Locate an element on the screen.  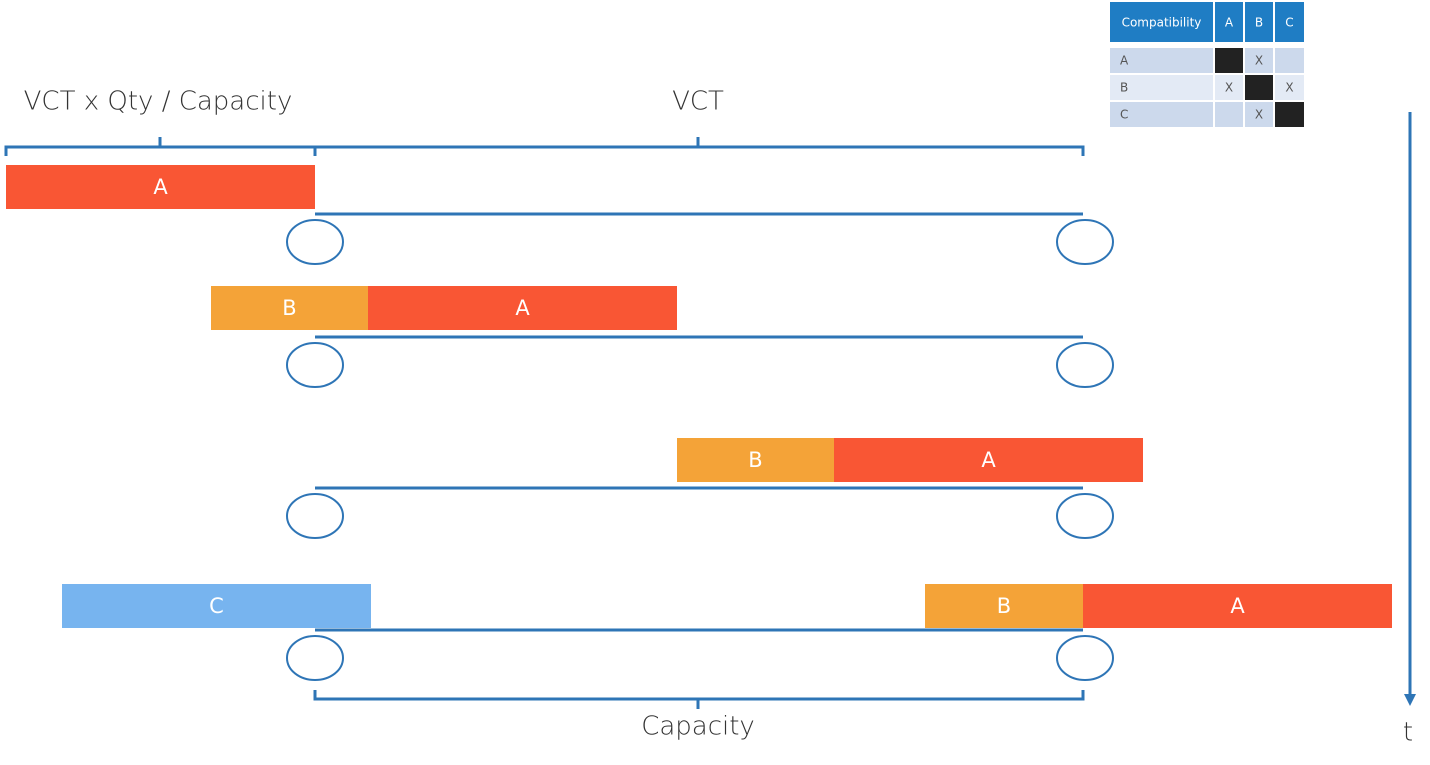
block-label: C is located at coordinates (216, 606).